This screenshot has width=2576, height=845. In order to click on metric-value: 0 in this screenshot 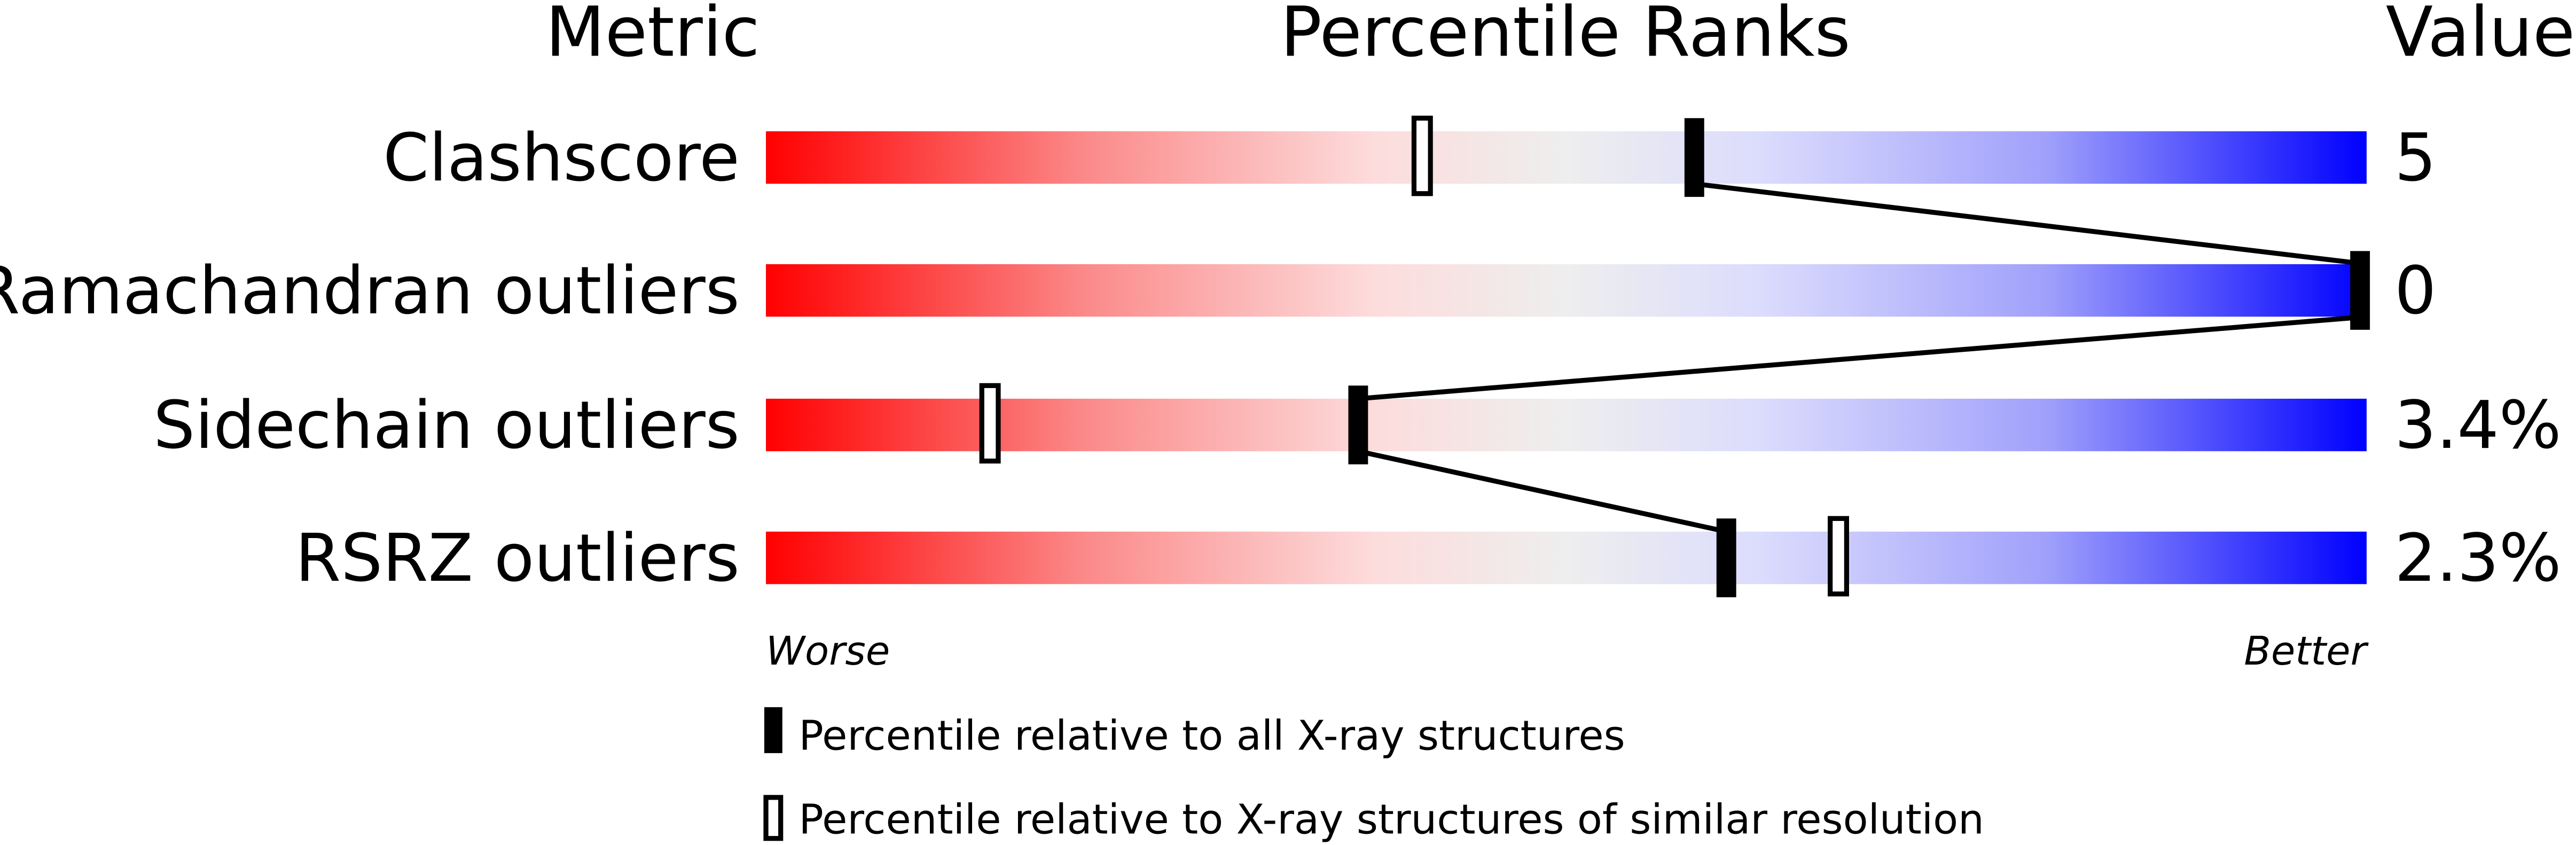, I will do `click(2415, 290)`.